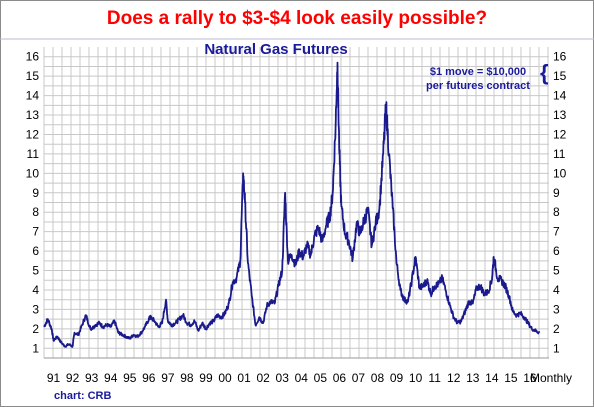 The width and height of the screenshot is (594, 407). Describe the element at coordinates (378, 378) in the screenshot. I see `x-tick-label: 08` at that location.